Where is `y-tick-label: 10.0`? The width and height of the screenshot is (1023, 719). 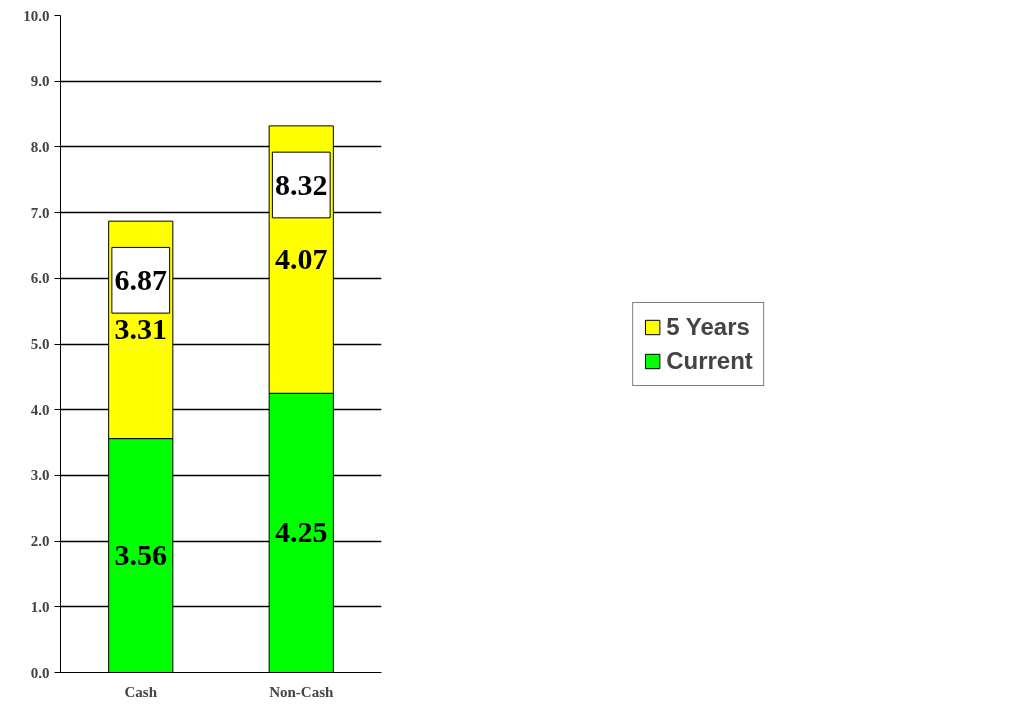 y-tick-label: 10.0 is located at coordinates (36, 15).